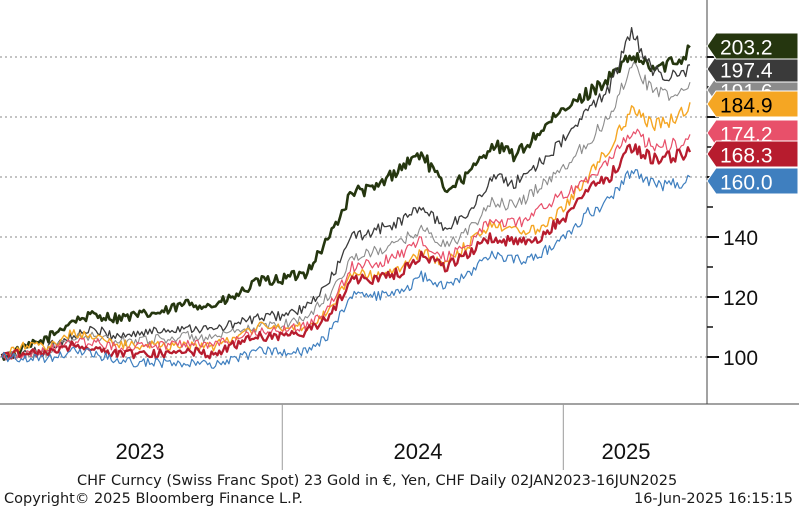 This screenshot has height=511, width=799. Describe the element at coordinates (713, 499) in the screenshot. I see `timestamp: 16-Jun-2025 16:15:15` at that location.